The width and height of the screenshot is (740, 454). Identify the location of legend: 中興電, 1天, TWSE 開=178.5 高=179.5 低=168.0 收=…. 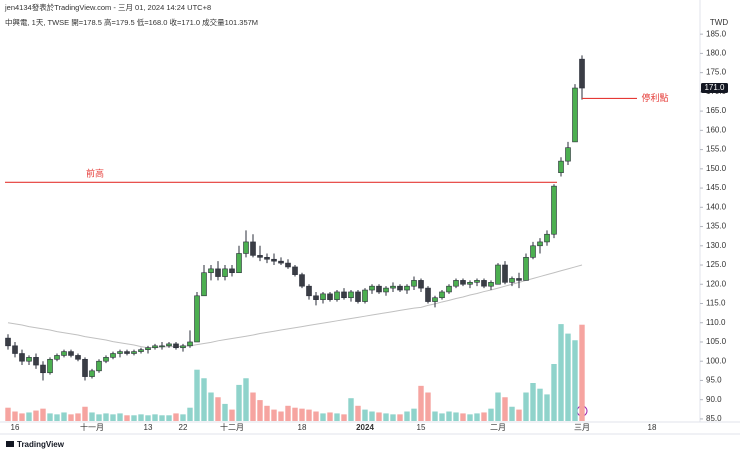
(131, 22).